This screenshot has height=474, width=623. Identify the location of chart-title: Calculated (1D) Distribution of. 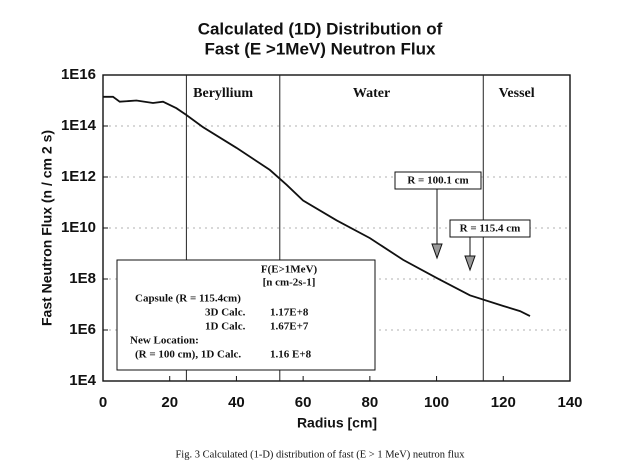
(320, 28).